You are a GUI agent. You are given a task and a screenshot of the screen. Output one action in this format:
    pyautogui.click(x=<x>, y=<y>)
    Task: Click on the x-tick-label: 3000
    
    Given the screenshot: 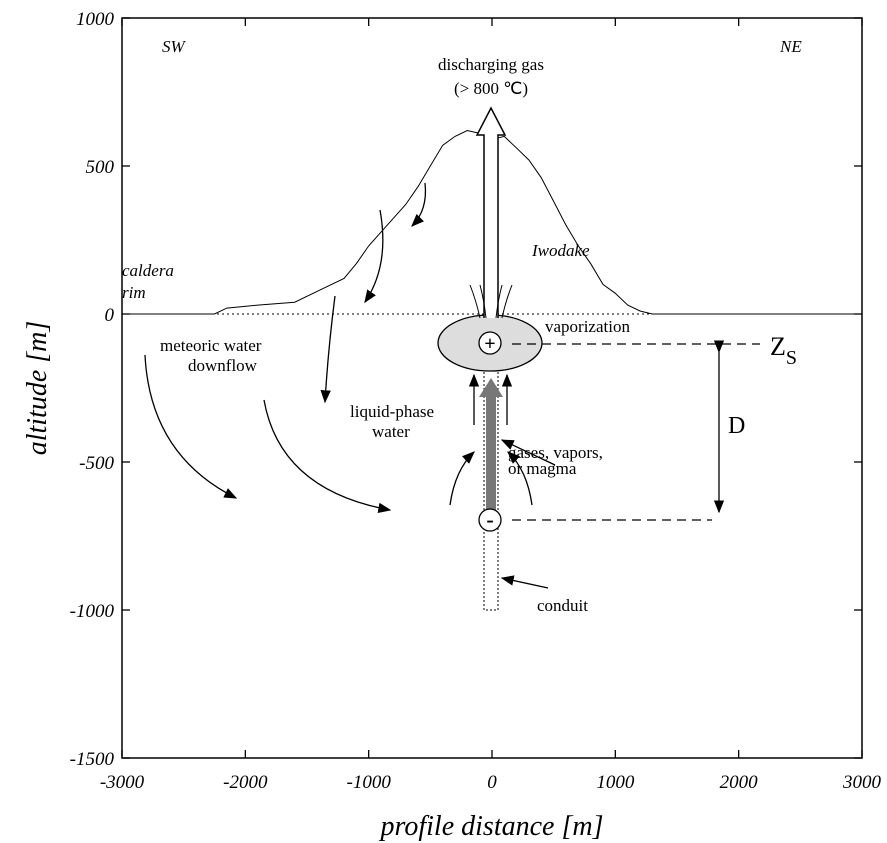 What is the action you would take?
    pyautogui.click(x=862, y=782)
    